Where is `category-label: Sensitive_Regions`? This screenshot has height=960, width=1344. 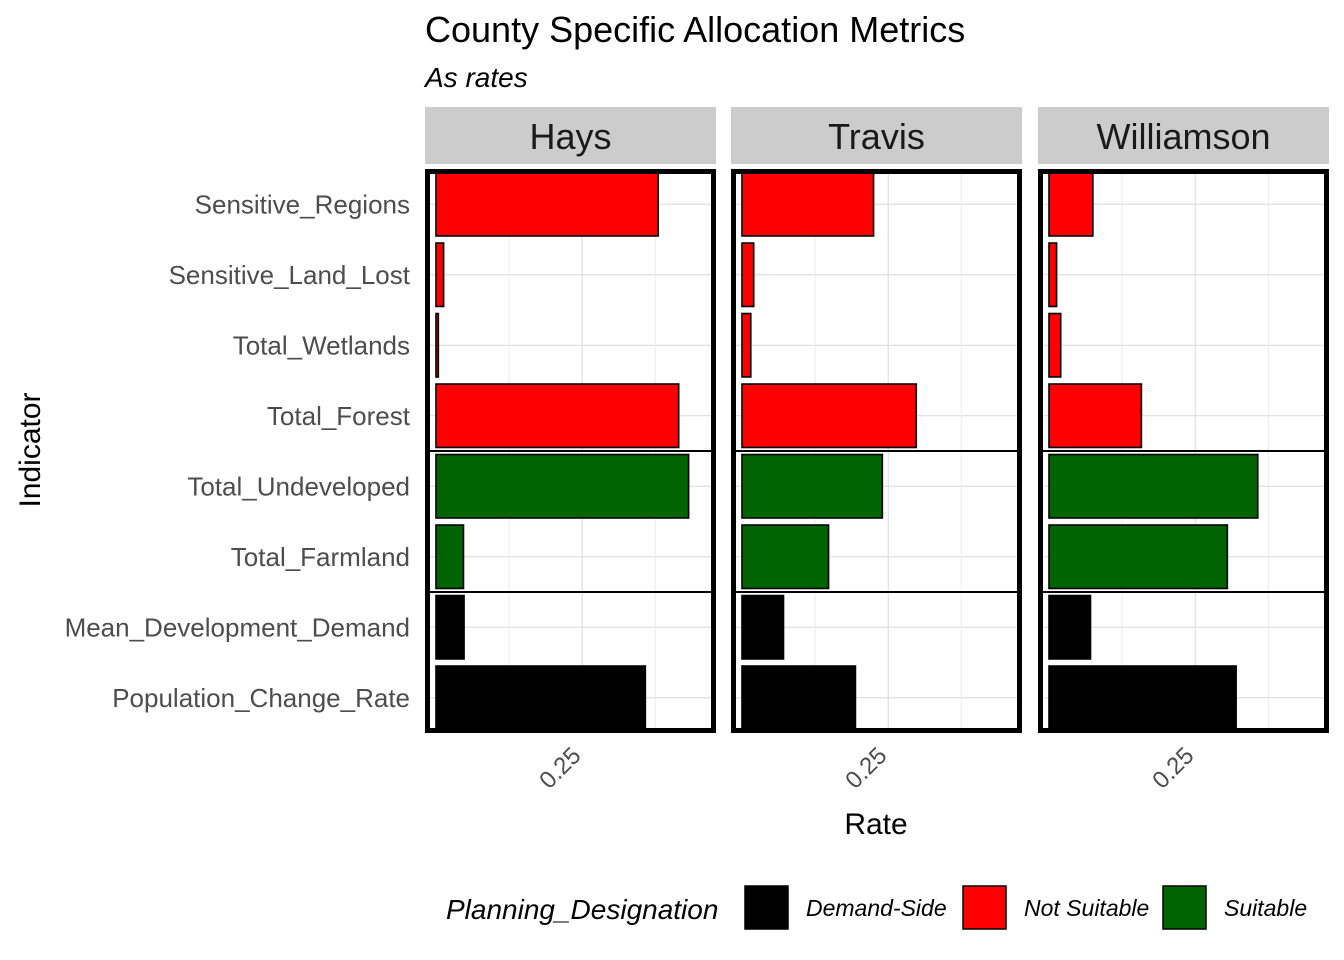
category-label: Sensitive_Regions is located at coordinates (302, 204).